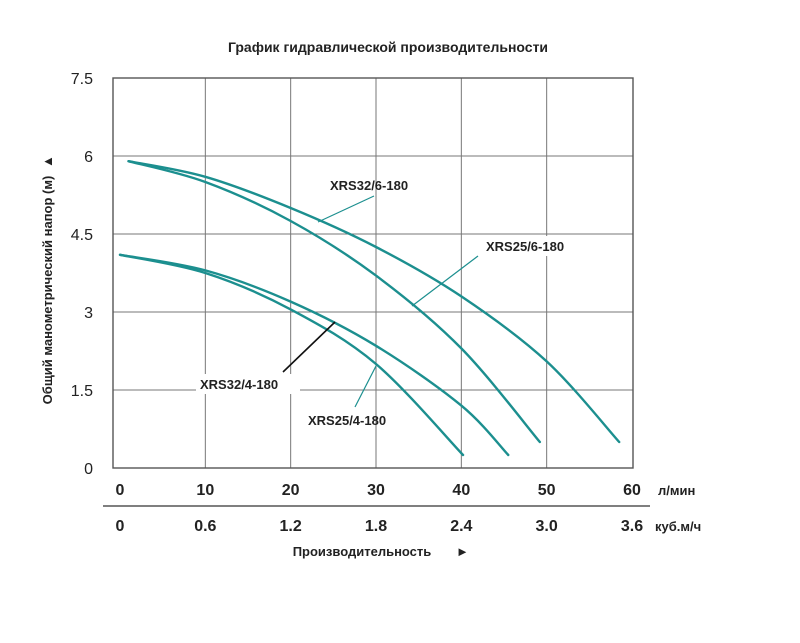  What do you see at coordinates (205, 490) in the screenshot?
I see `x-tick-label: 10` at bounding box center [205, 490].